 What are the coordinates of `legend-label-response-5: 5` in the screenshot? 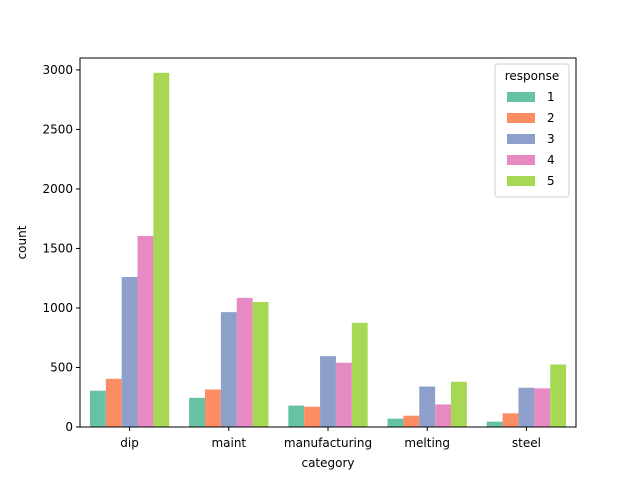 It's located at (551, 181).